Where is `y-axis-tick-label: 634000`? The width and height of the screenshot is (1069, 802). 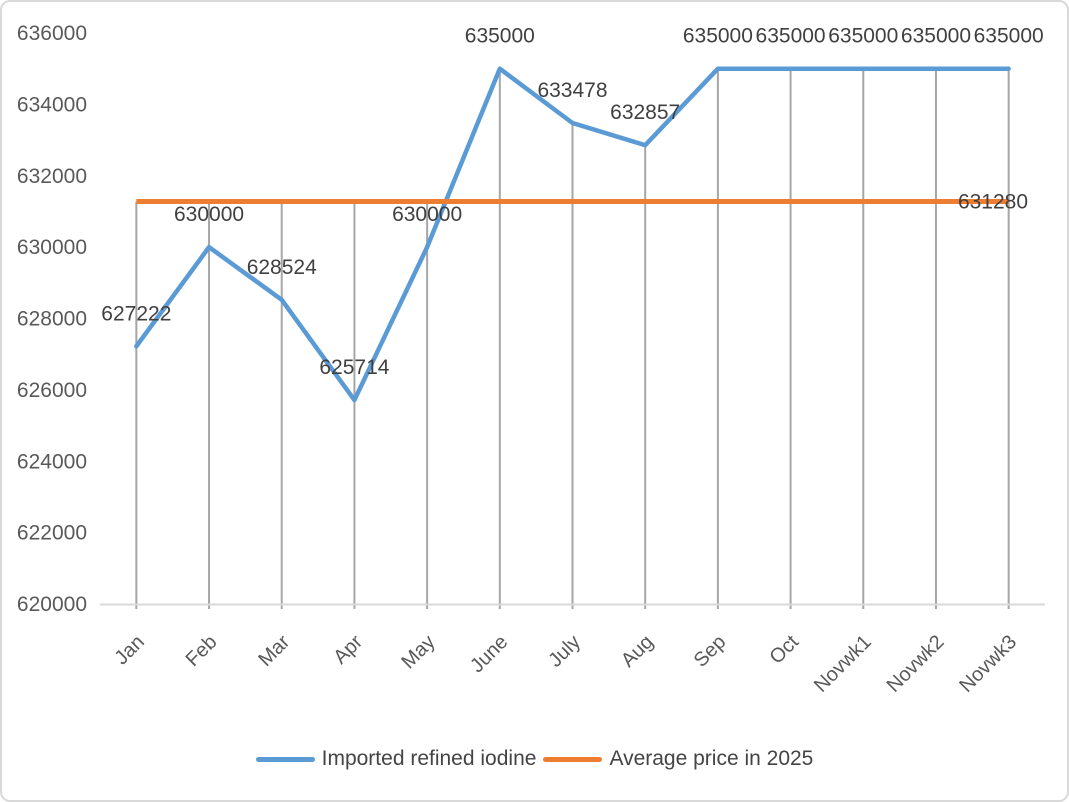
y-axis-tick-label: 634000 is located at coordinates (52, 104).